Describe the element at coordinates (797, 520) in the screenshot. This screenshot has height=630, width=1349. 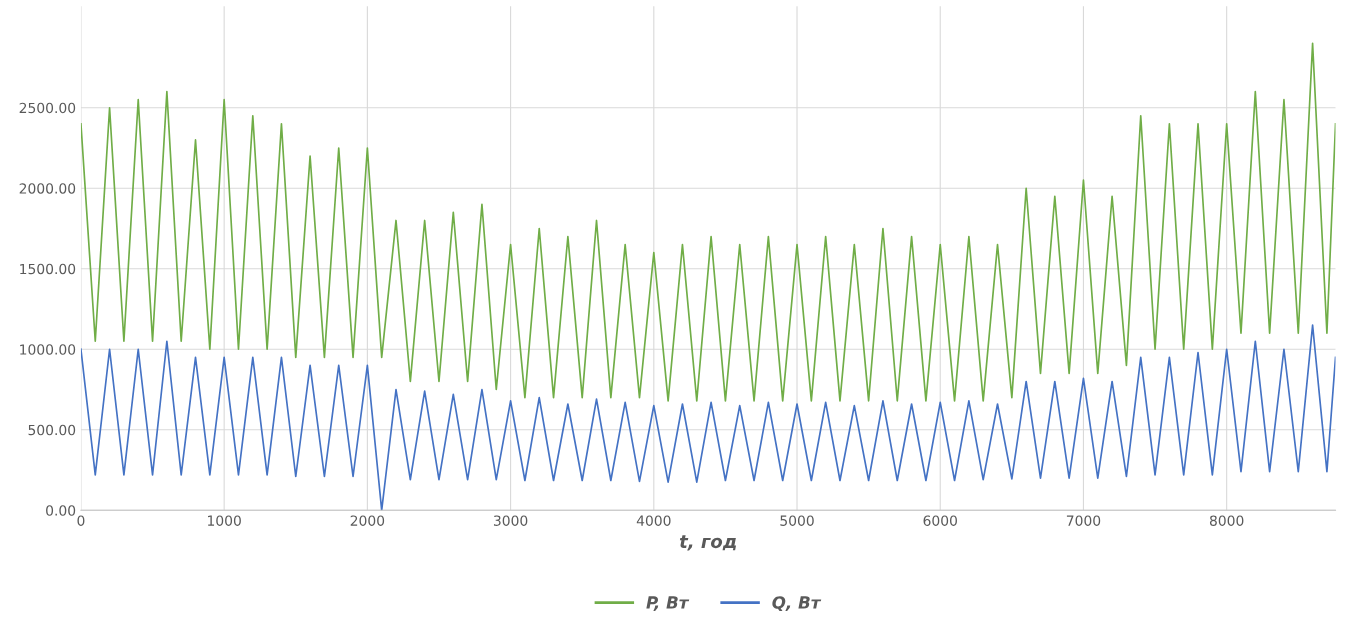
I see `x-tick-label: 5000` at that location.